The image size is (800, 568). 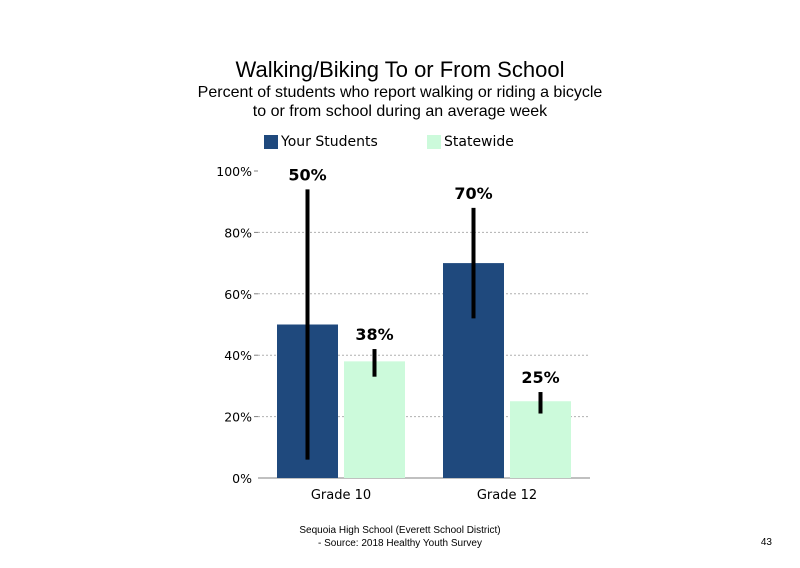 I want to click on data-label: 50%, so click(x=307, y=174).